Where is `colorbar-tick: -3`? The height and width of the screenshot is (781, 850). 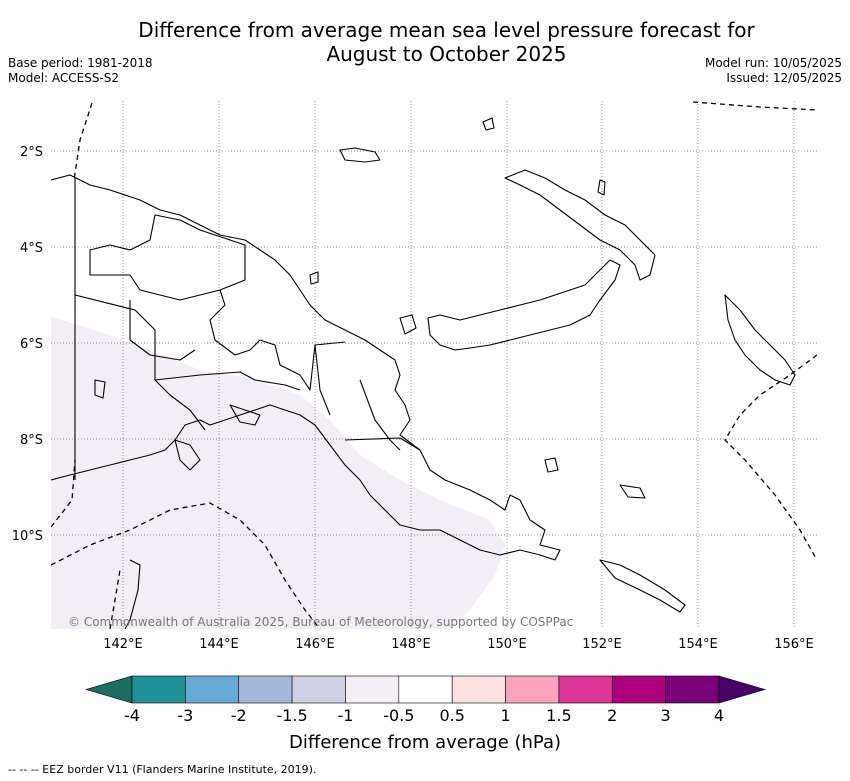 colorbar-tick: -3 is located at coordinates (185, 715).